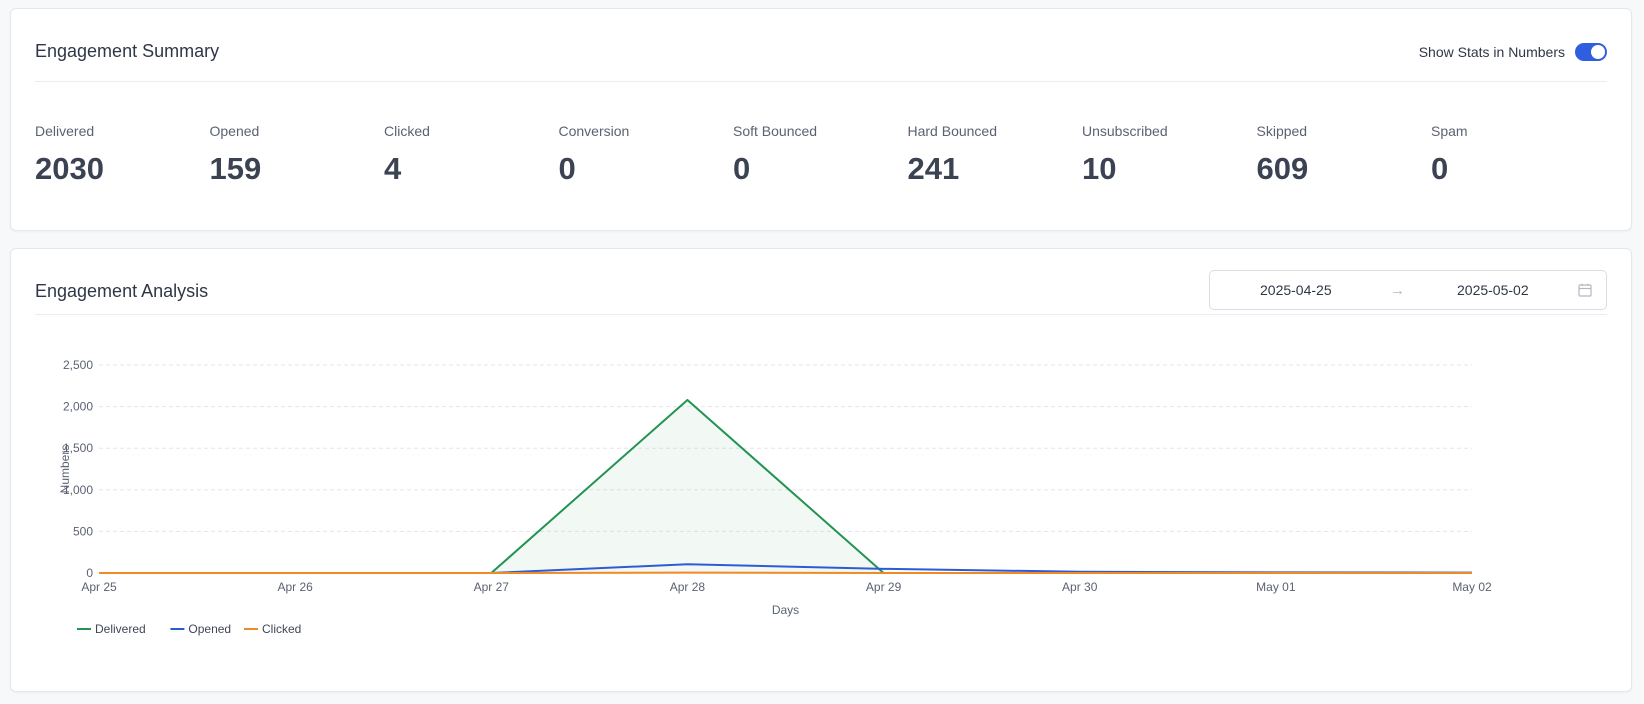 The height and width of the screenshot is (704, 1644). What do you see at coordinates (821, 314) in the screenshot?
I see `analysis-divider` at bounding box center [821, 314].